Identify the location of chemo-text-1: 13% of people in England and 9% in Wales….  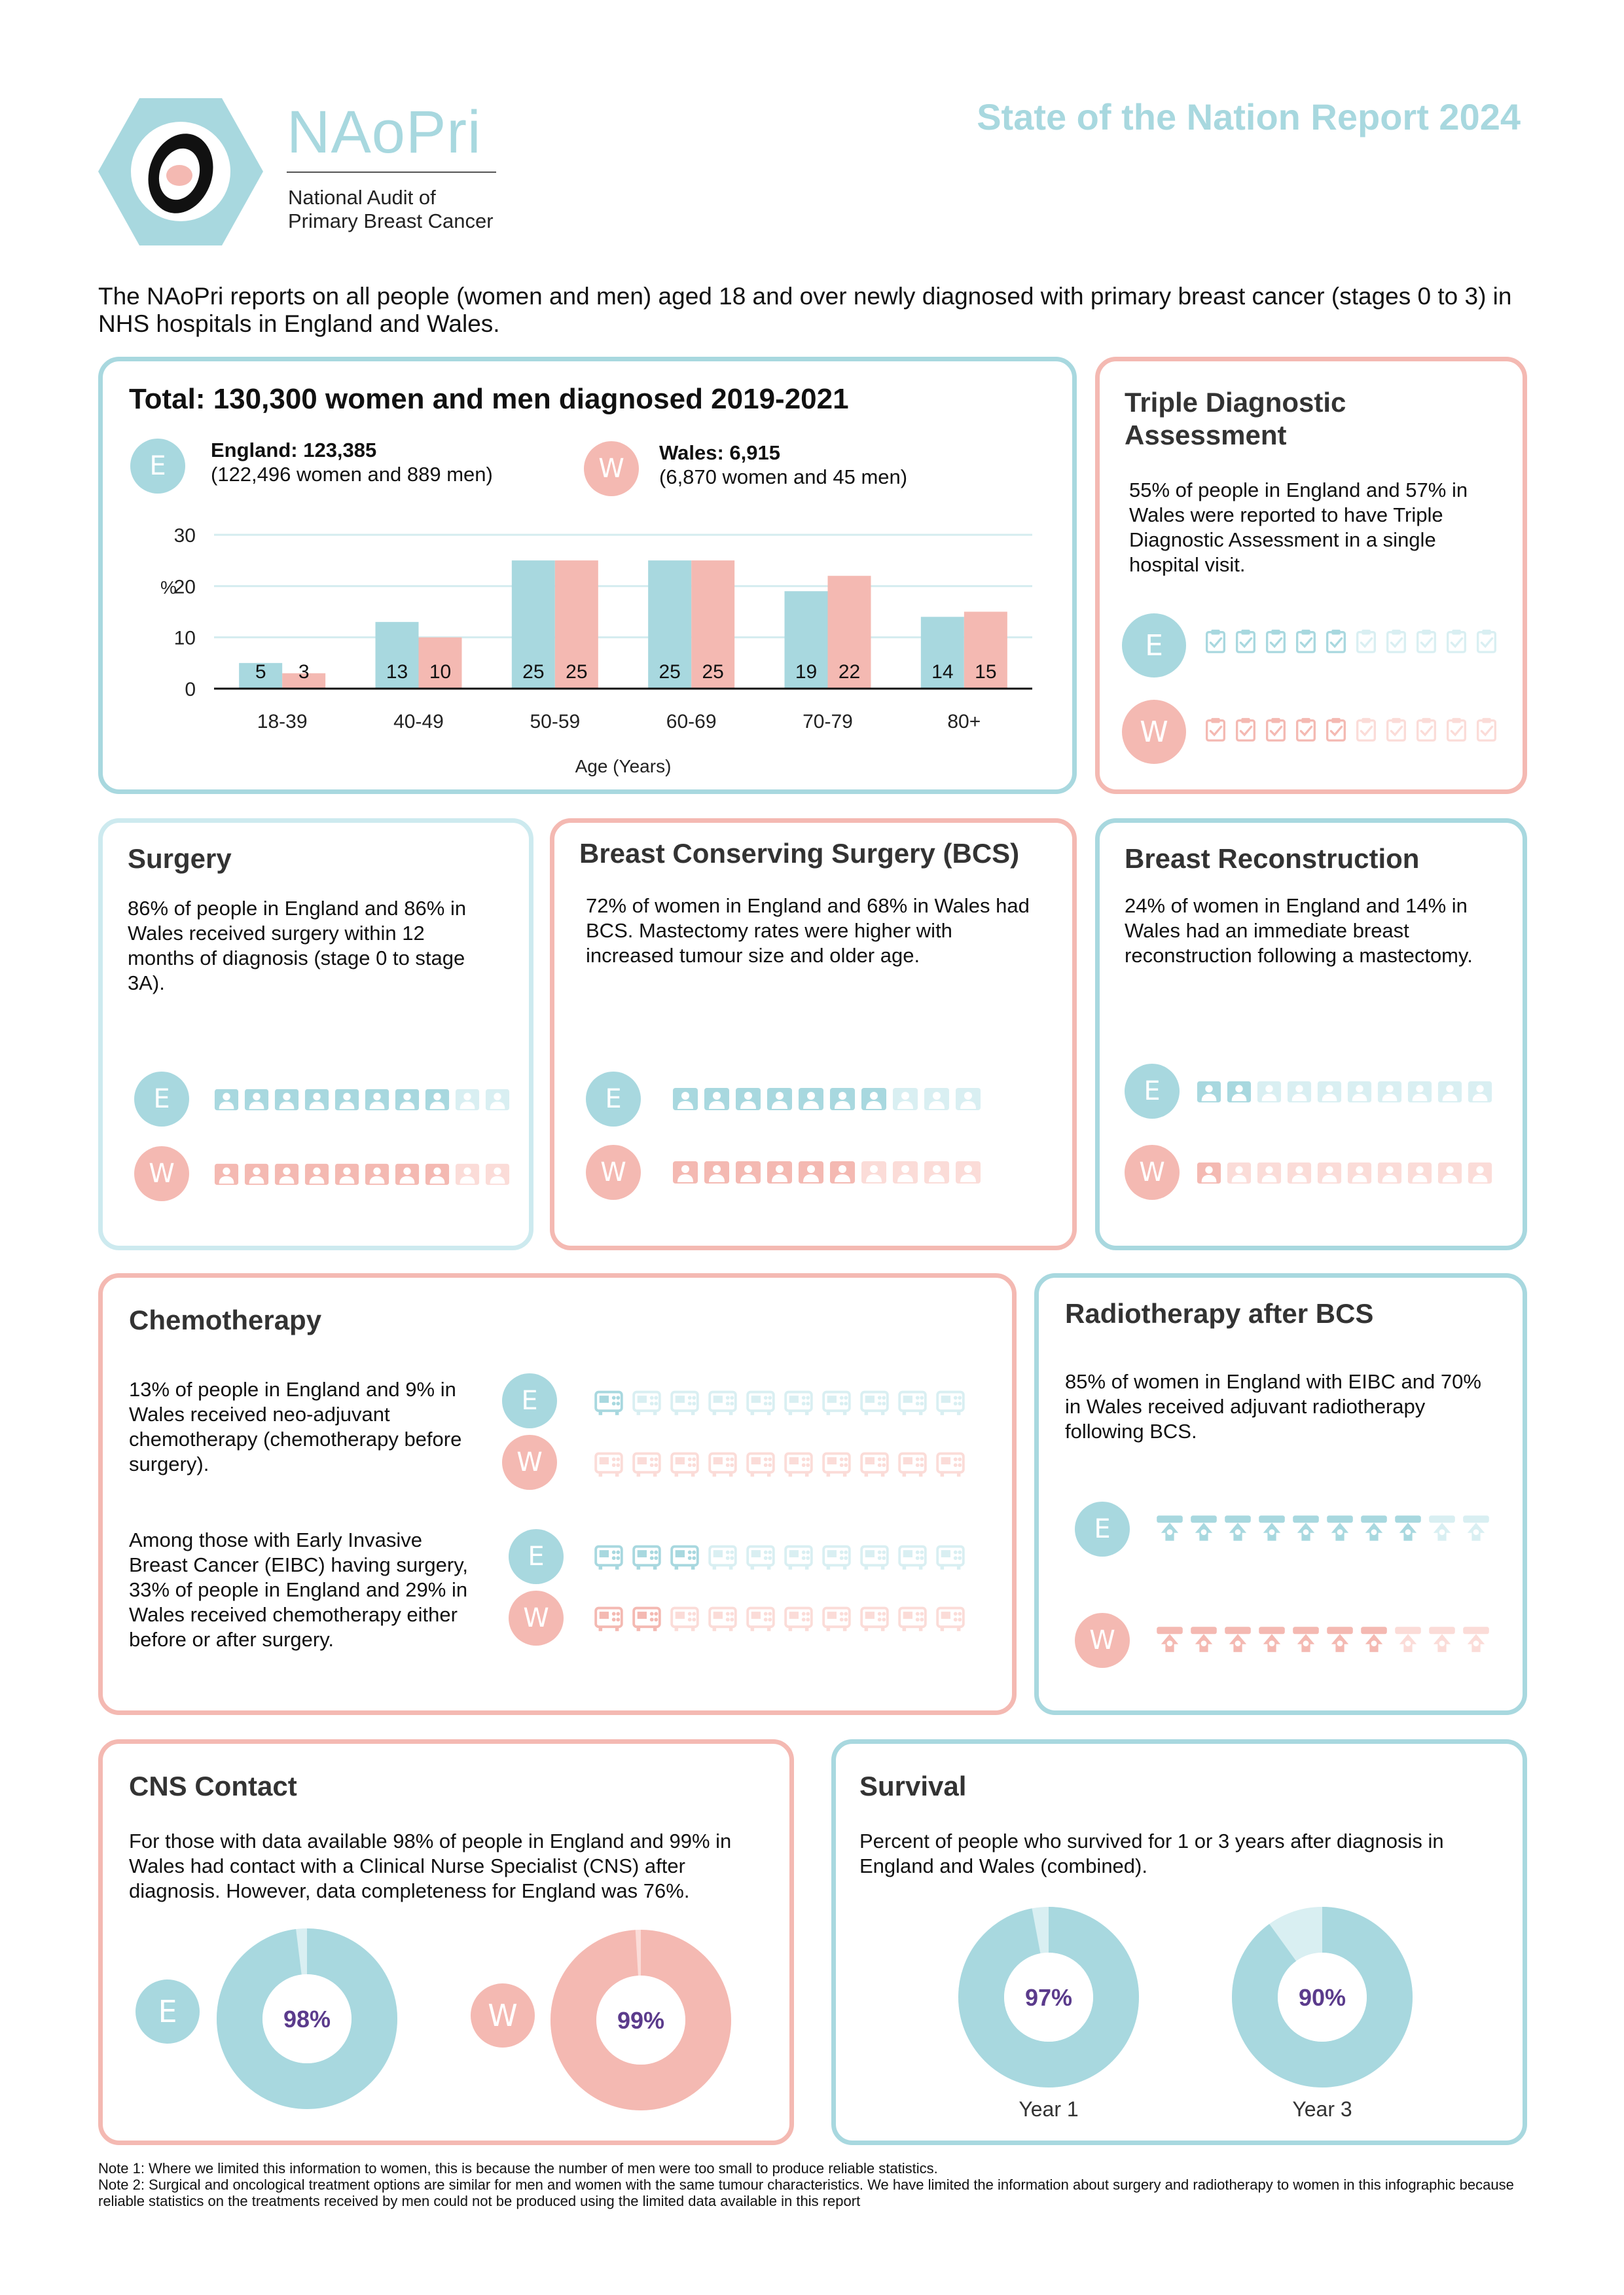
(295, 1427).